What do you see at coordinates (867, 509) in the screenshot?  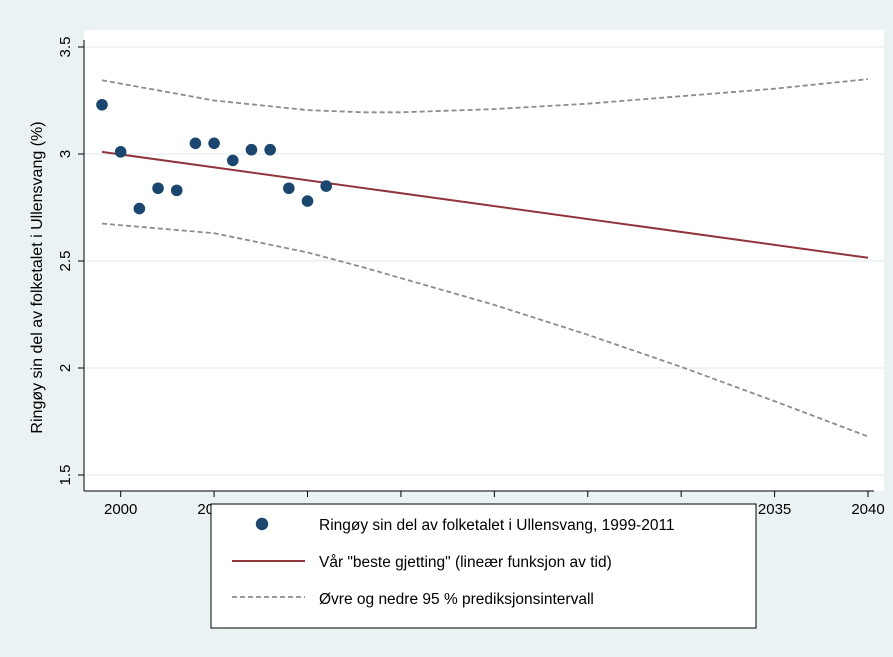 I see `x-tick-label-2040: 2040` at bounding box center [867, 509].